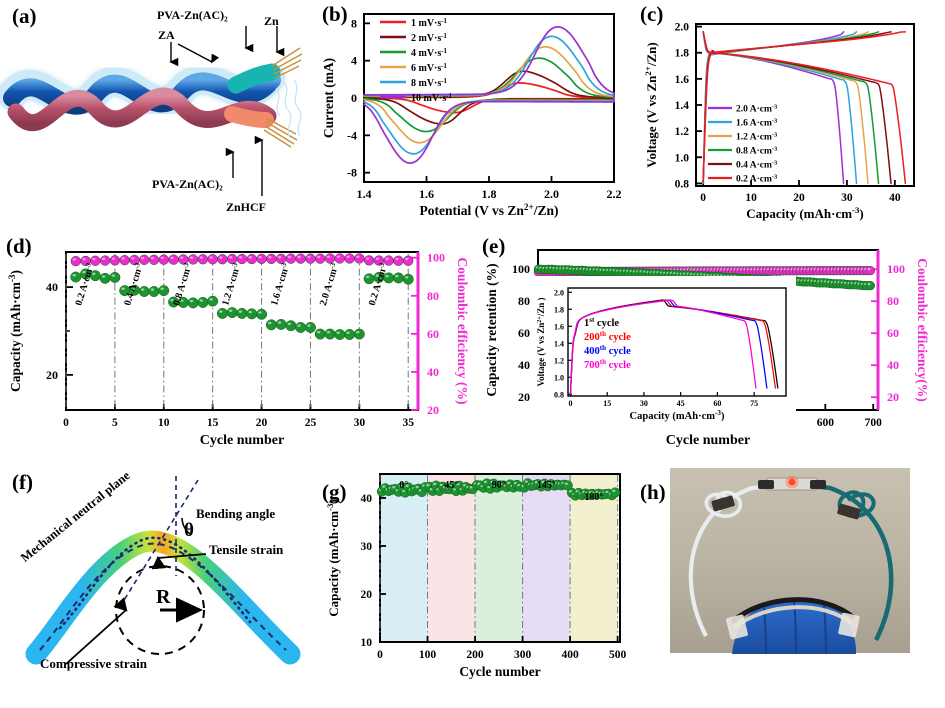 This screenshot has height=708, width=945. I want to click on axis-tick-label: 4, so click(354, 61).